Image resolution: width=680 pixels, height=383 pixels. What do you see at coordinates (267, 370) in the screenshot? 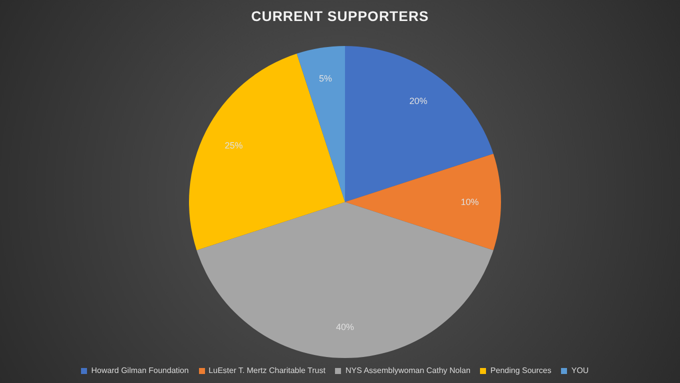
I see `legend-label: LuEster T. Mertz Charitable Trust` at bounding box center [267, 370].